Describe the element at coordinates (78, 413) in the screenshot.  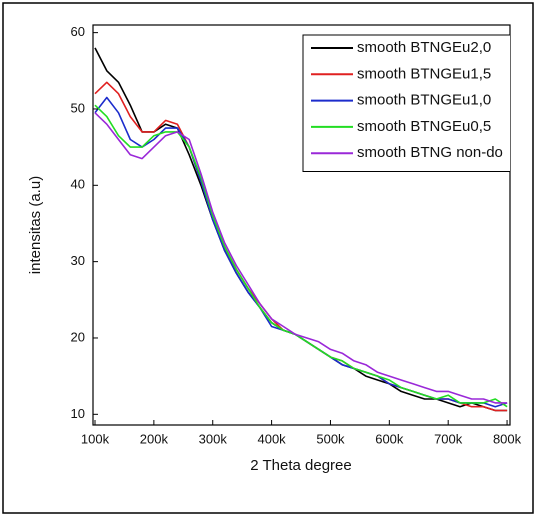
I see `y-tick-label: 10` at that location.